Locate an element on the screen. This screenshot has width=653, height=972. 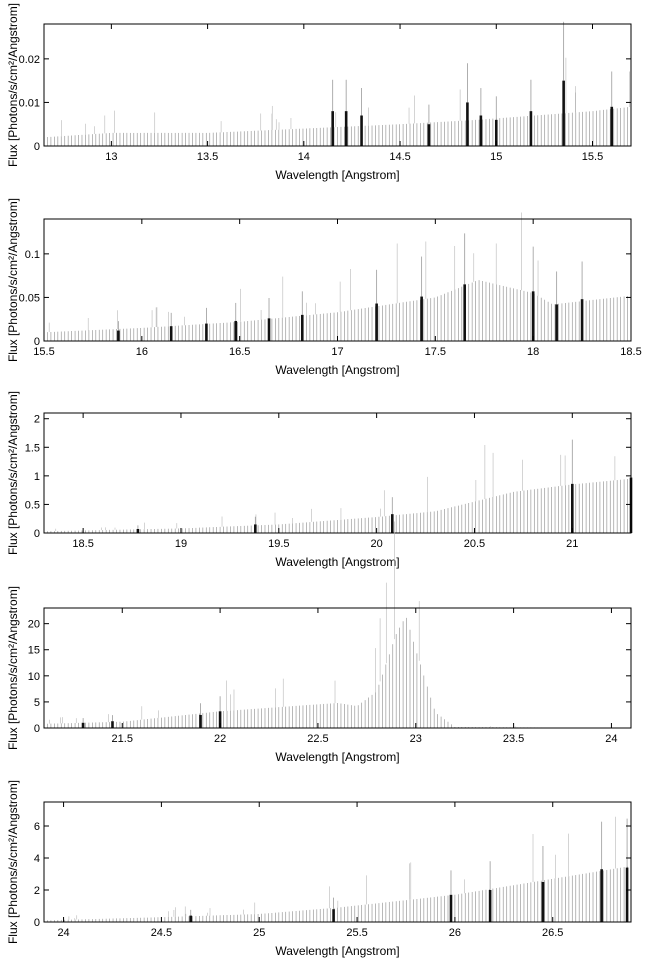
x-tick-label: 13 is located at coordinates (111, 157).